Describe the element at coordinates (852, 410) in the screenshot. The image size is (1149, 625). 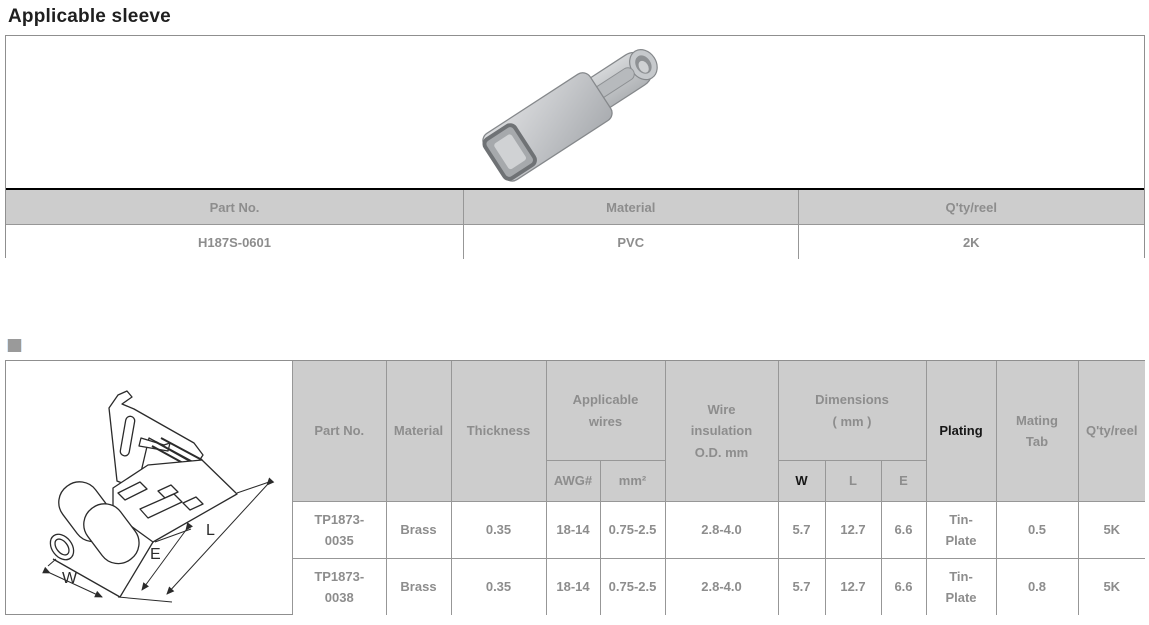
I see `col-dimensions: Dimensions ( mm )` at that location.